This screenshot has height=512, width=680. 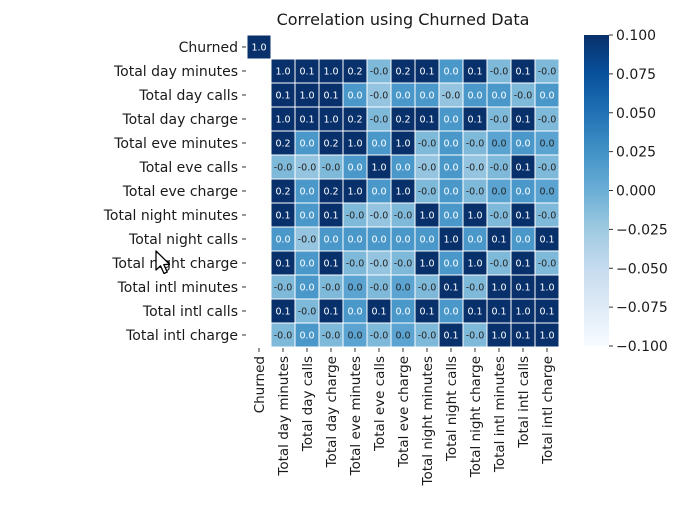 What do you see at coordinates (175, 72) in the screenshot?
I see `row-label: Total day minutes` at bounding box center [175, 72].